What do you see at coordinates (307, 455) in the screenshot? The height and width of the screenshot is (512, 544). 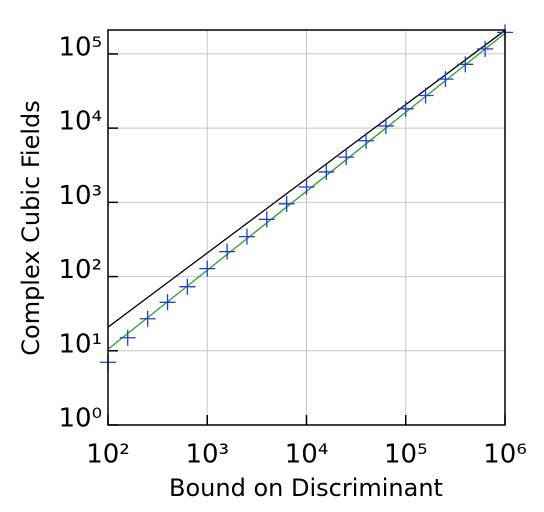 I see `x-tick-label: 10⁴` at bounding box center [307, 455].